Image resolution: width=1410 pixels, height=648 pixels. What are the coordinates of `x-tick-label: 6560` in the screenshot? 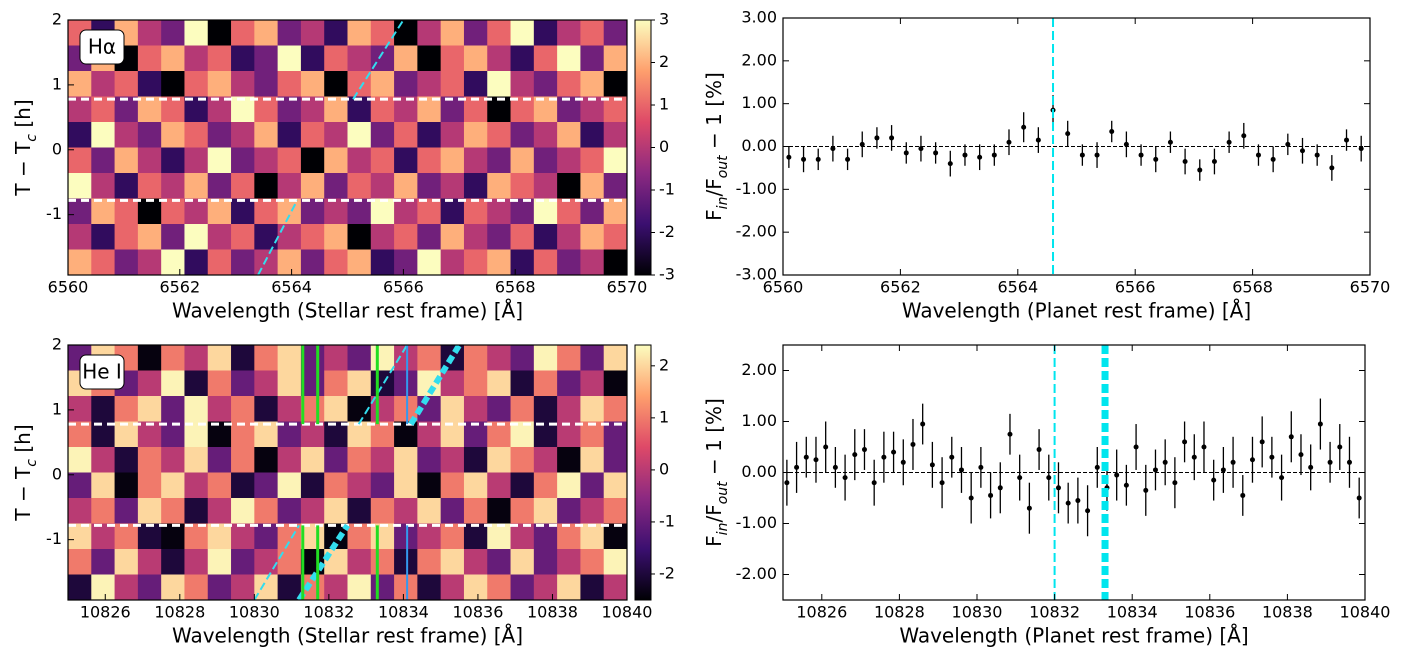 It's located at (68, 287).